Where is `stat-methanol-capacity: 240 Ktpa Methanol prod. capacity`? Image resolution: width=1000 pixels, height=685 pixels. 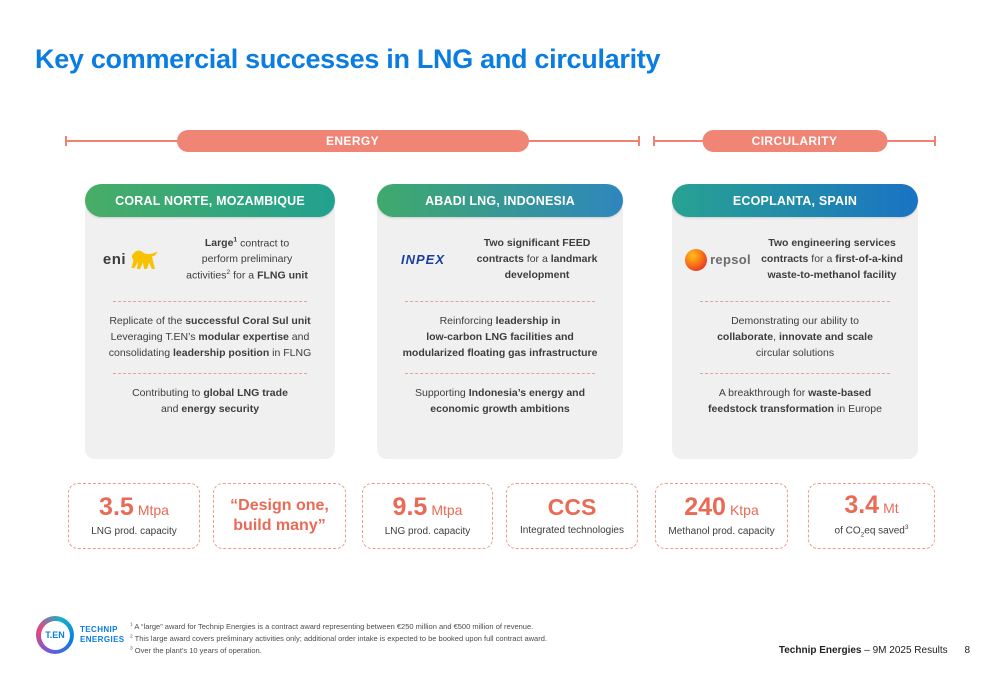
stat-methanol-capacity: 240 Ktpa Methanol prod. capacity is located at coordinates (721, 516).